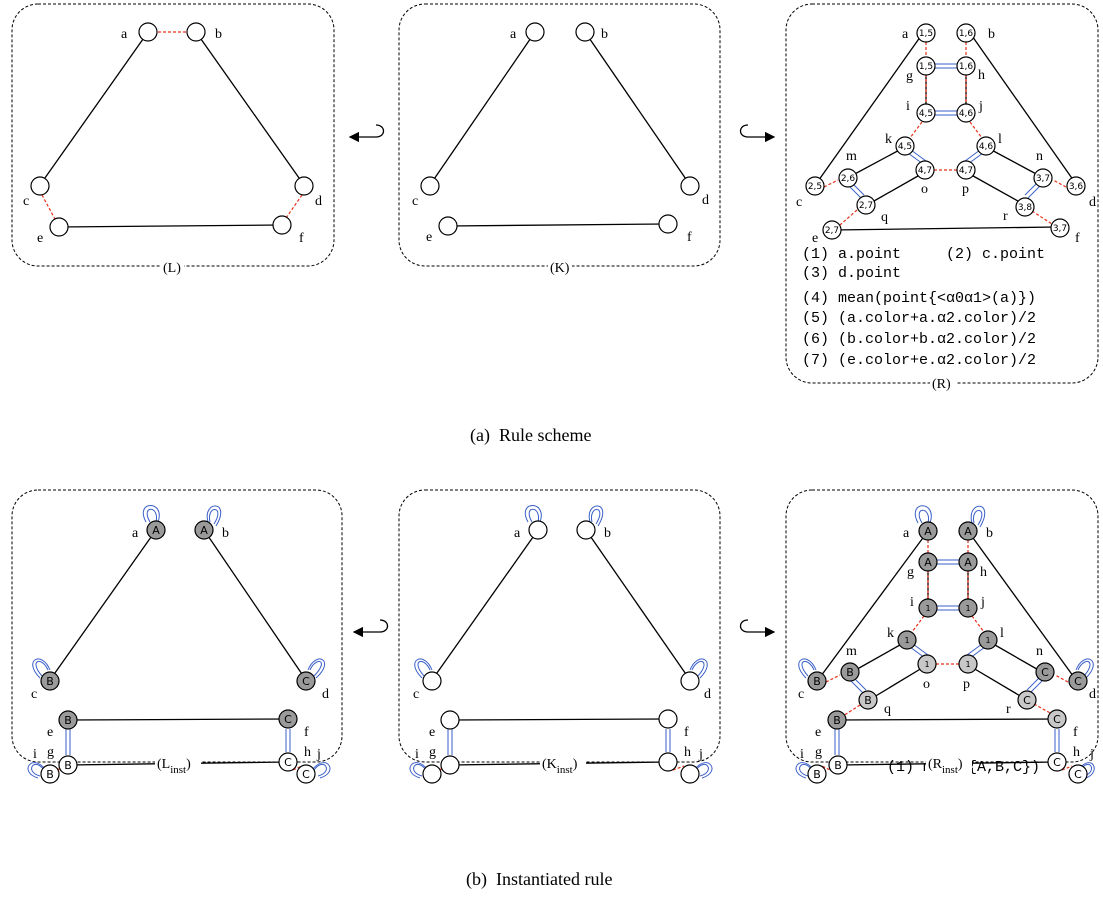 Image resolution: width=1103 pixels, height=903 pixels. What do you see at coordinates (919, 339) in the screenshot?
I see `expression: (6) (b.color+b.α2.color)/2` at bounding box center [919, 339].